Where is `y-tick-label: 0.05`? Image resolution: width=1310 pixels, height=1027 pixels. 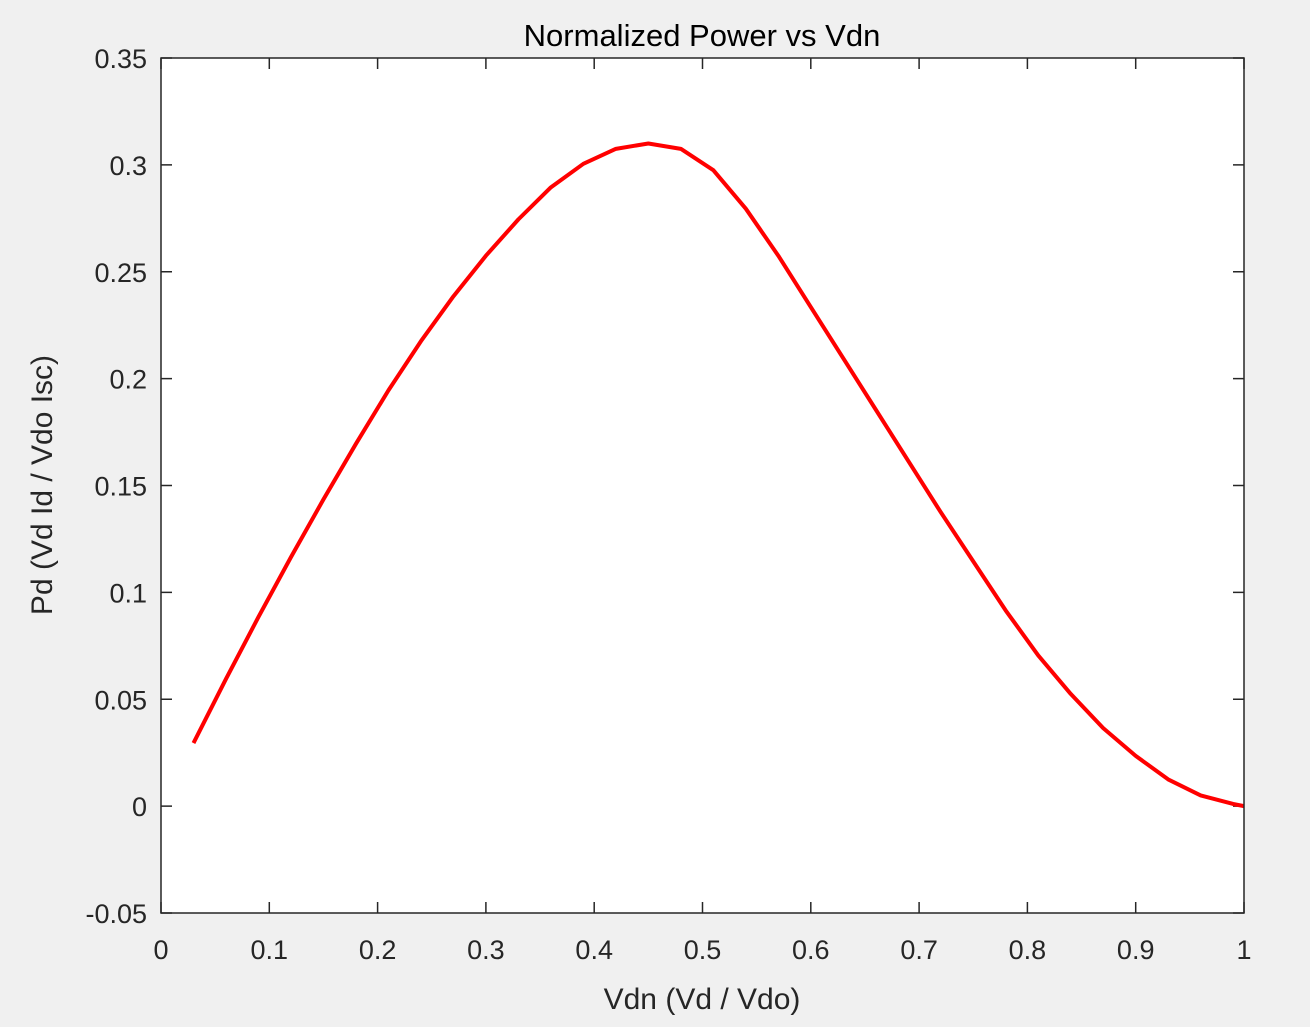 y-tick-label: 0.05 is located at coordinates (120, 700).